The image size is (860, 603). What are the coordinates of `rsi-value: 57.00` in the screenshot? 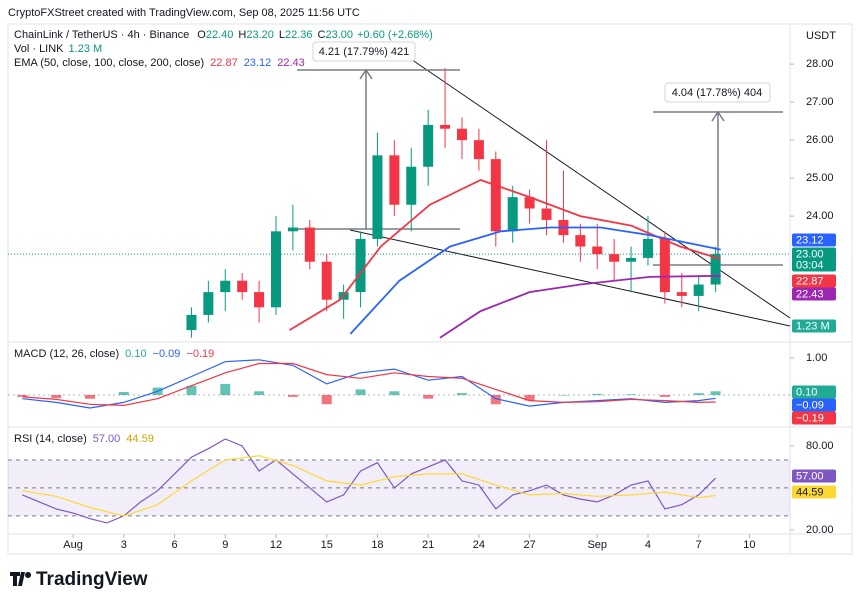 It's located at (107, 439).